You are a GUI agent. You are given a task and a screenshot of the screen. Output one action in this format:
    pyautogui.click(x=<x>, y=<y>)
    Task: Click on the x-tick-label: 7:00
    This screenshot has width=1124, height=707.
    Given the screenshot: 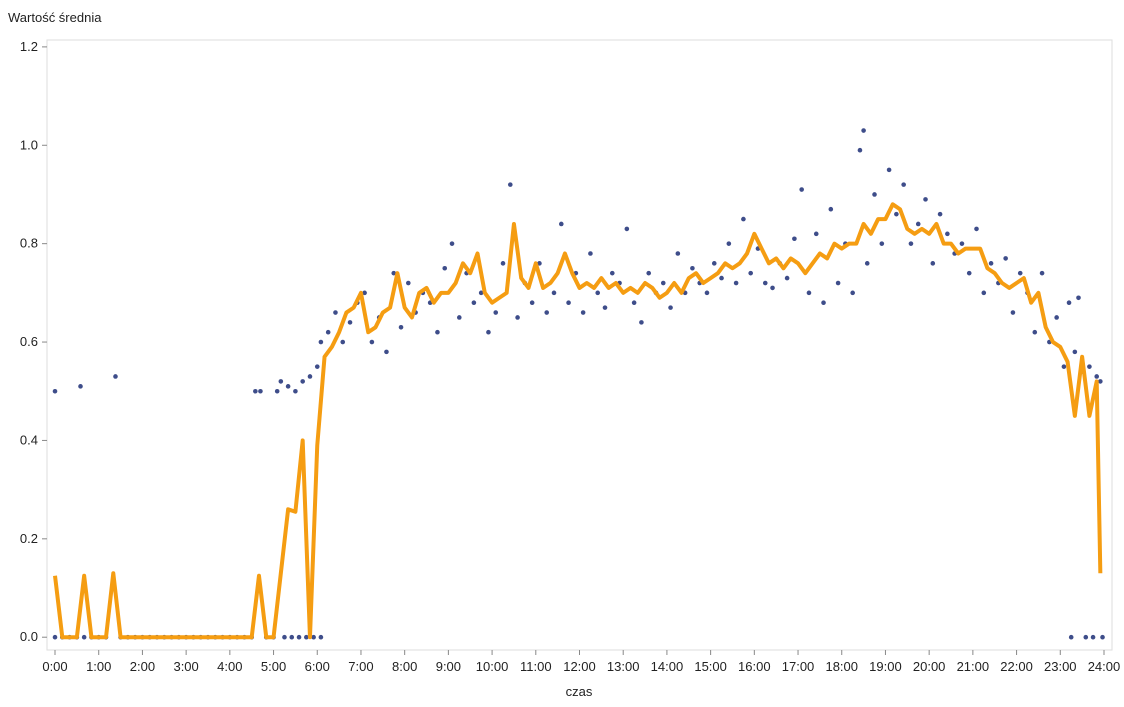 What is the action you would take?
    pyautogui.click(x=360, y=666)
    